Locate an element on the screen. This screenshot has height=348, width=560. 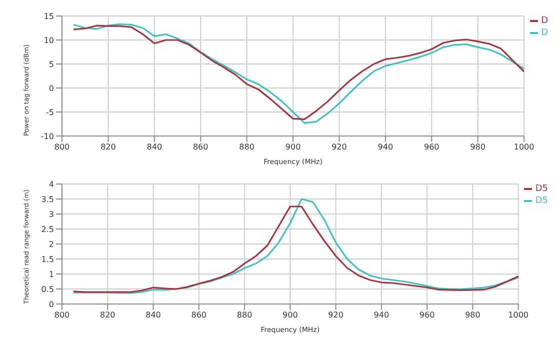
y-tick-label: 1.5 is located at coordinates (47, 259).